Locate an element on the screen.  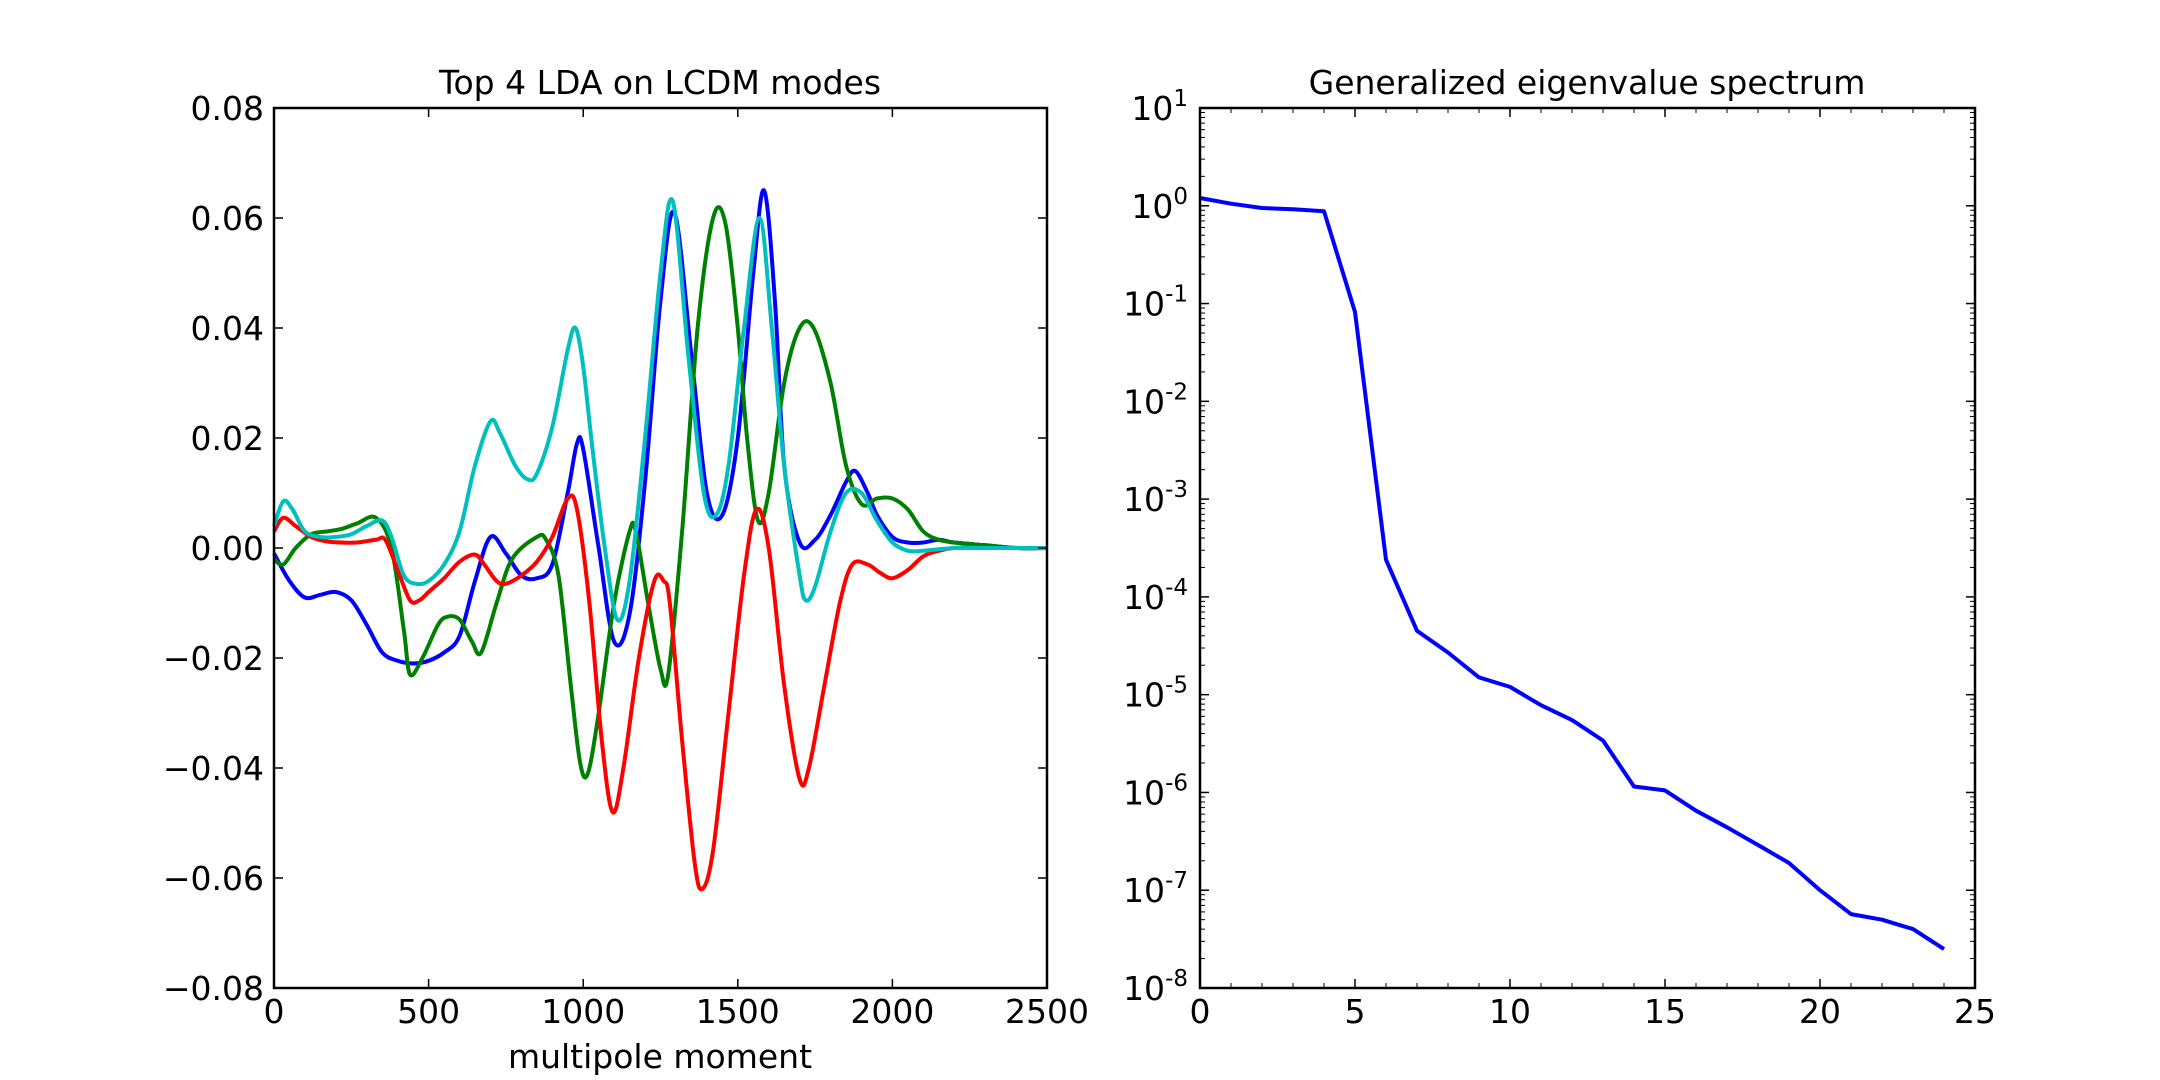
left-x-tick-label: 0 is located at coordinates (274, 1011).